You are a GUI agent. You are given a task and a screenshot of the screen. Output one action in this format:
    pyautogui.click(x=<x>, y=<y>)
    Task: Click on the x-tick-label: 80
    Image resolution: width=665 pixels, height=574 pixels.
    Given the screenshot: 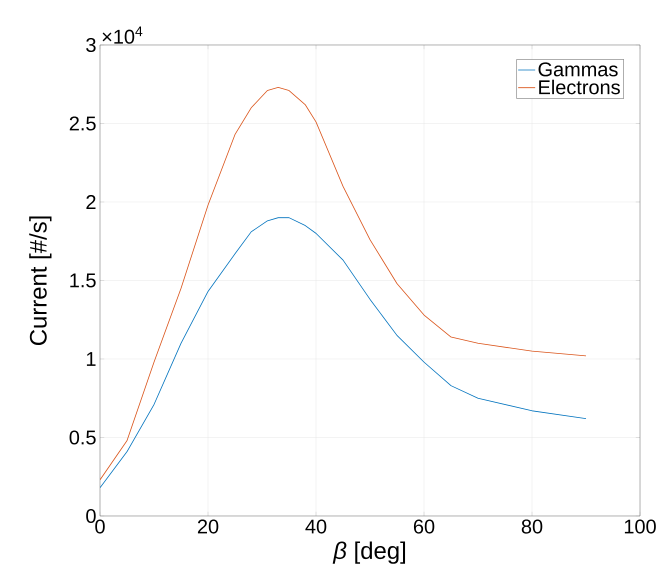 What is the action you would take?
    pyautogui.click(x=532, y=527)
    